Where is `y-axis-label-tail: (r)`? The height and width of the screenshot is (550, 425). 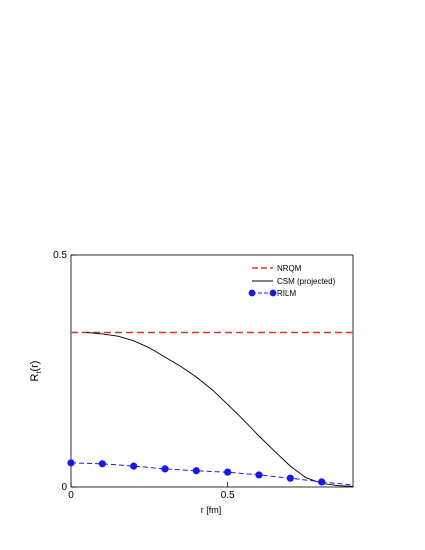
y-axis-label-tail: (r) is located at coordinates (35, 366).